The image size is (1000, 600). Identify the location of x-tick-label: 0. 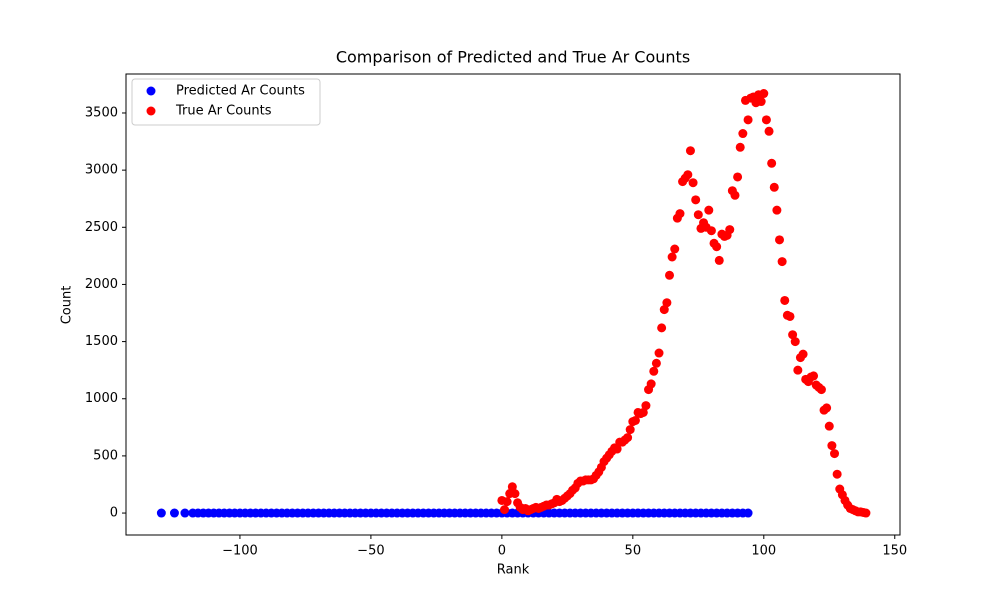
(502, 551).